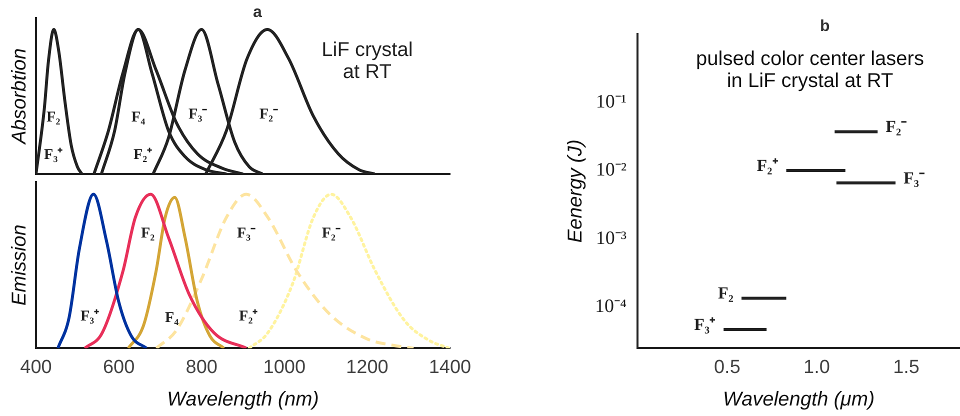  I want to click on x-axis-title: Wavelength (nm), so click(243, 399).